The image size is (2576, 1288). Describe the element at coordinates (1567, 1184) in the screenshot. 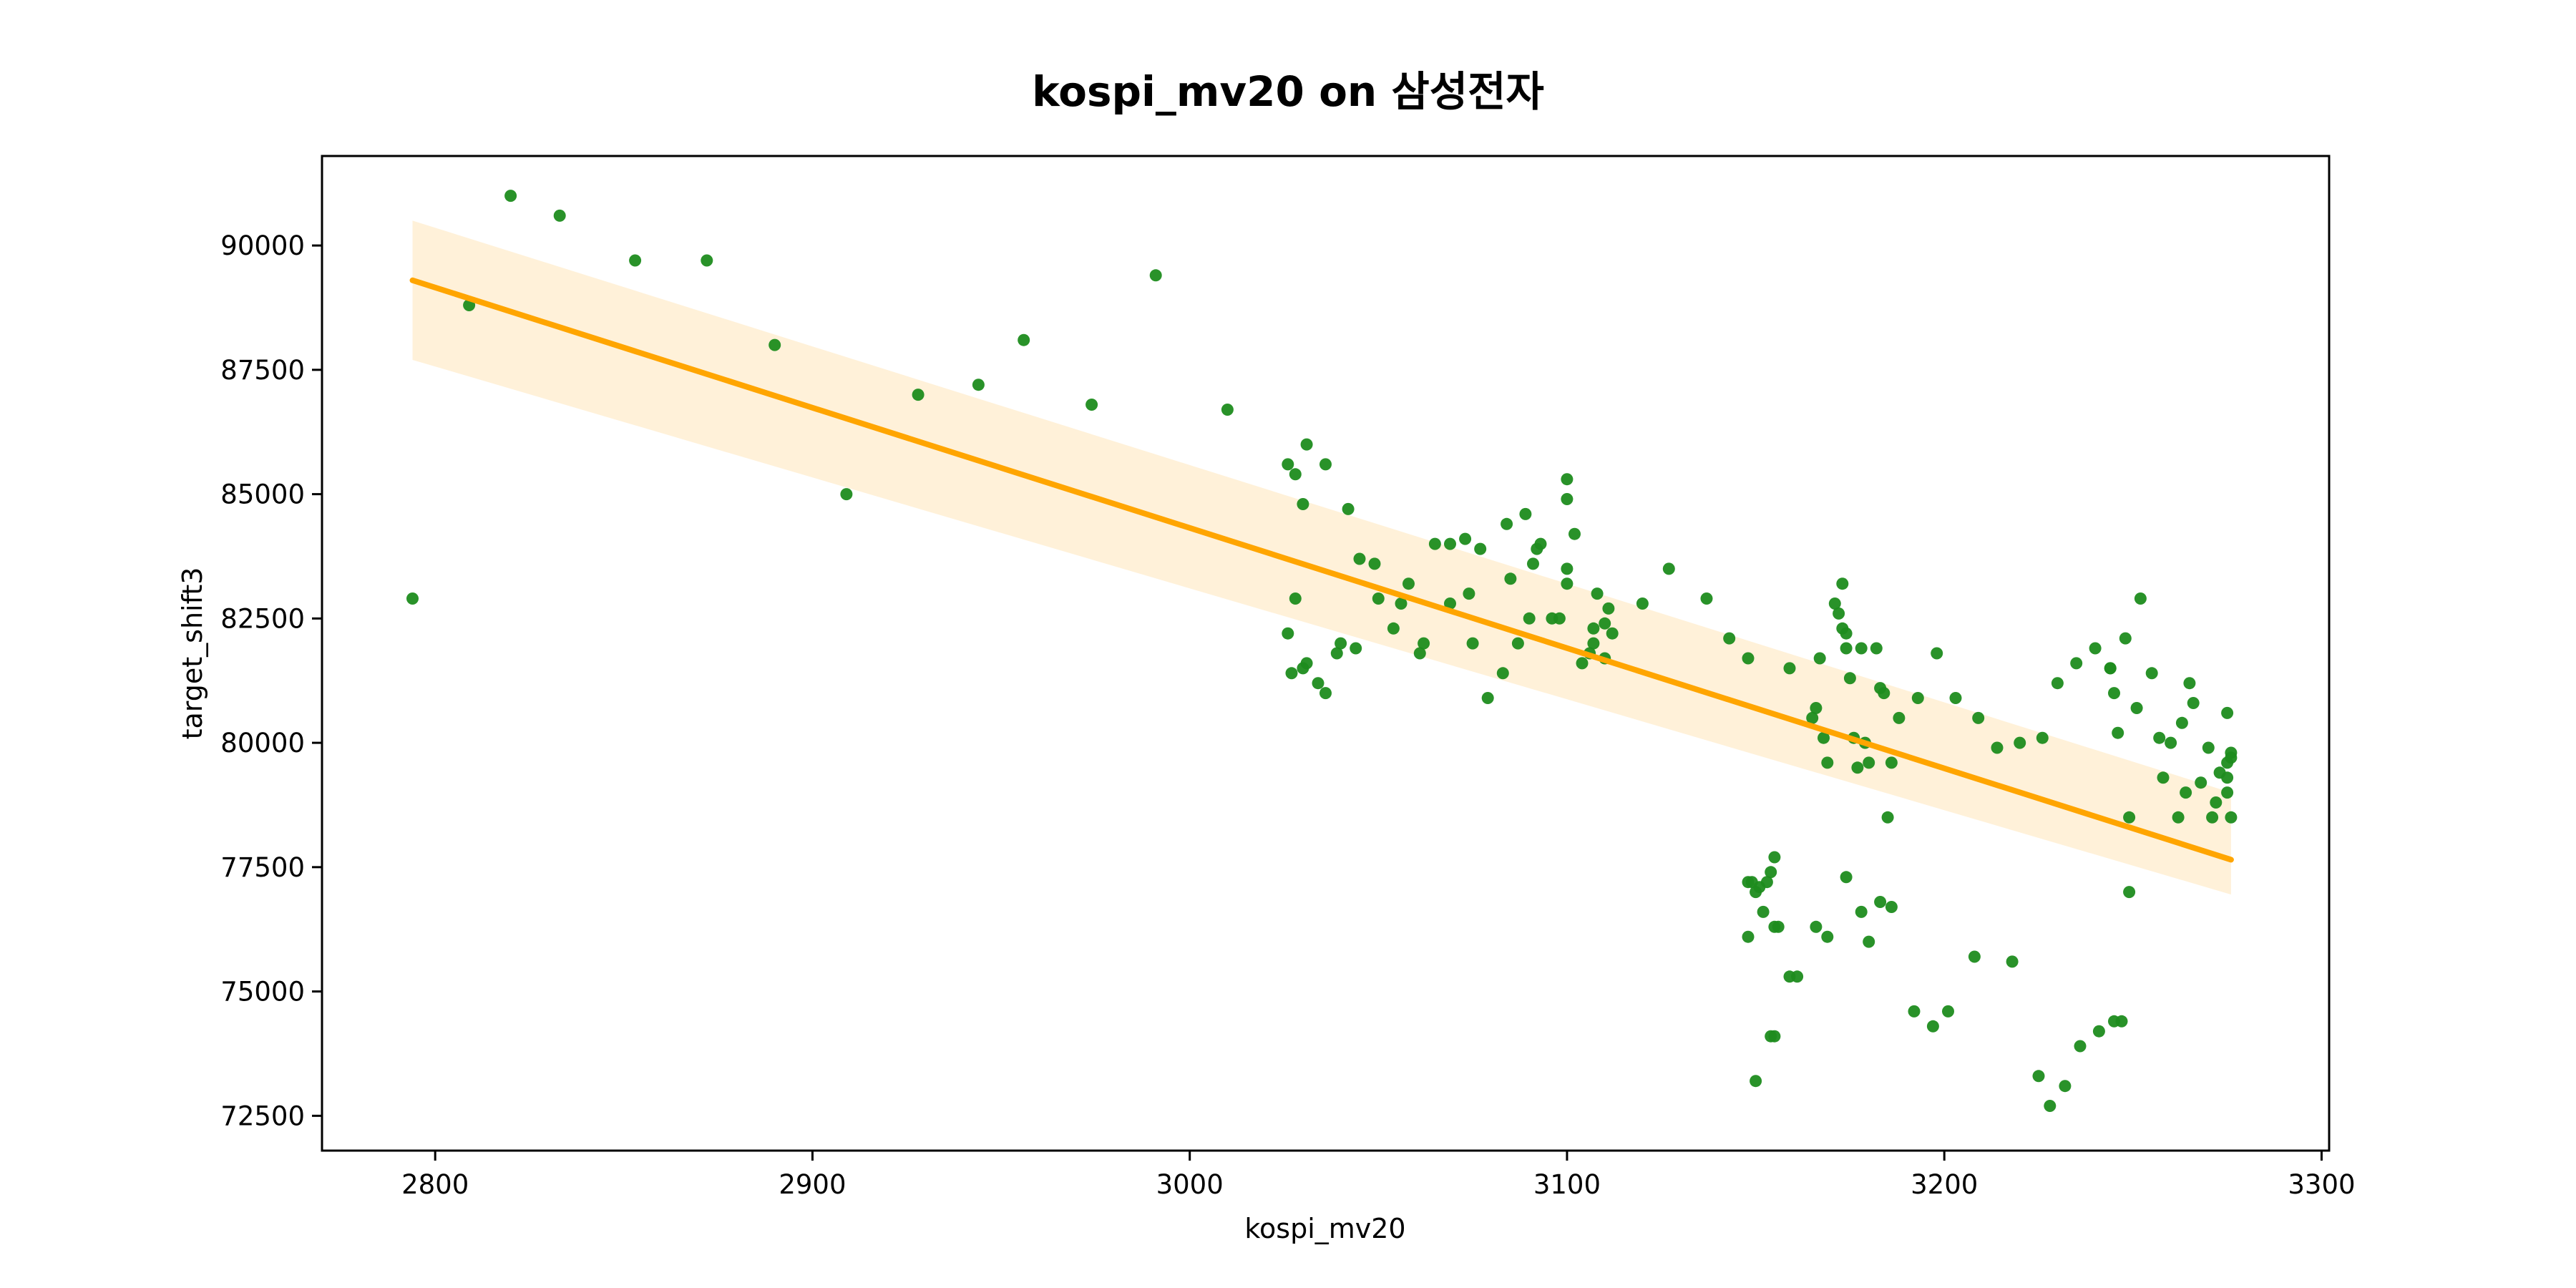

I see `x-tick-label: 3100` at that location.